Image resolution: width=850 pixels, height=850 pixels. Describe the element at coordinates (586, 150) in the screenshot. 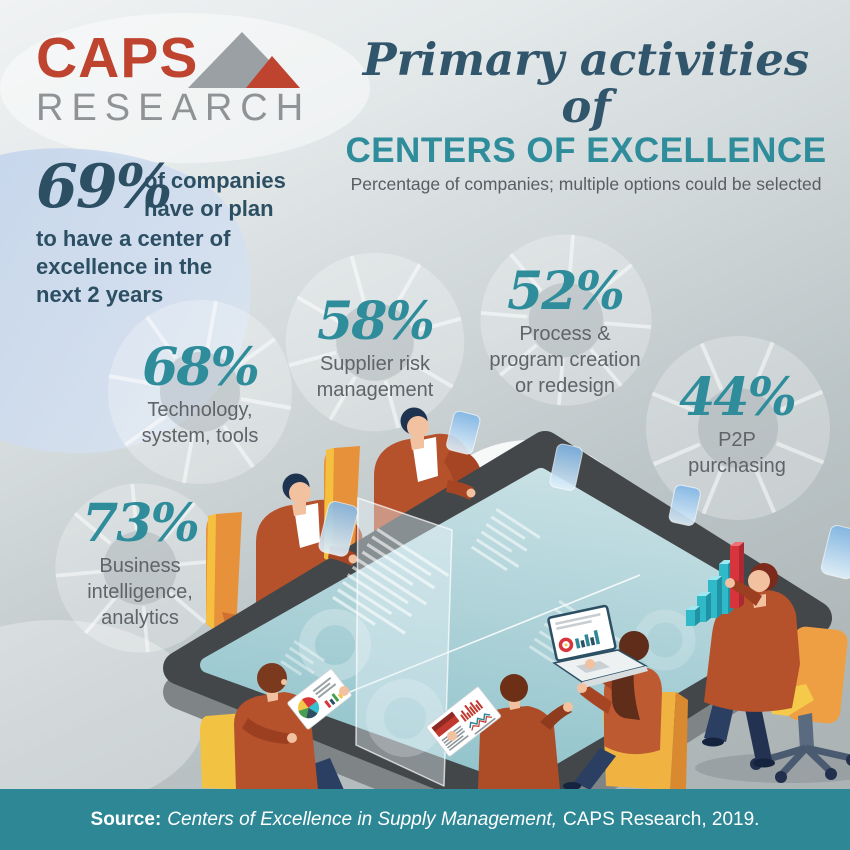

I see `page-title: CENTERS OF EXCELLENCE` at that location.